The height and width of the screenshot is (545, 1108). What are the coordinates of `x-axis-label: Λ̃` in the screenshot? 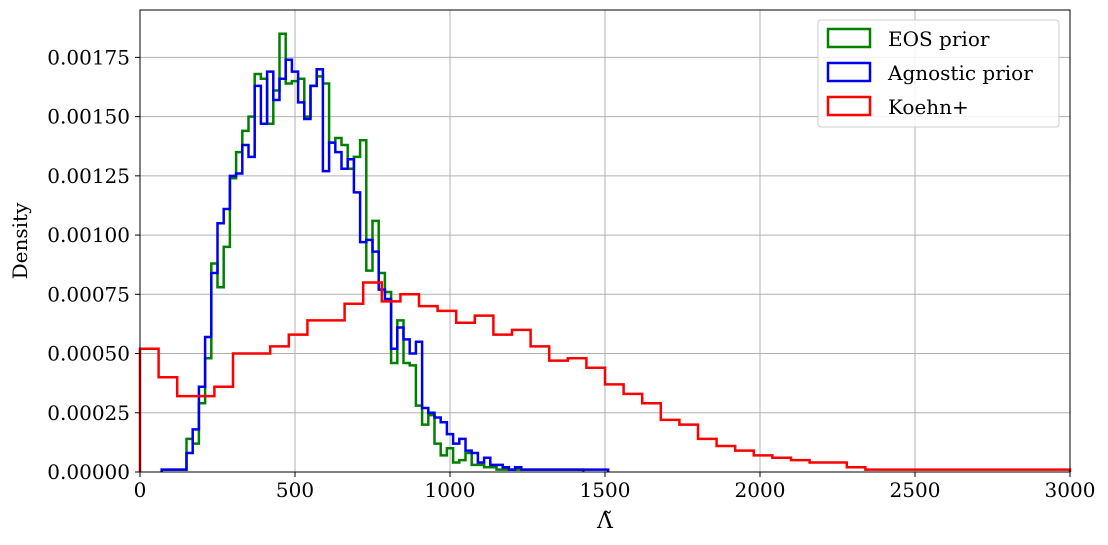 It's located at (605, 521).